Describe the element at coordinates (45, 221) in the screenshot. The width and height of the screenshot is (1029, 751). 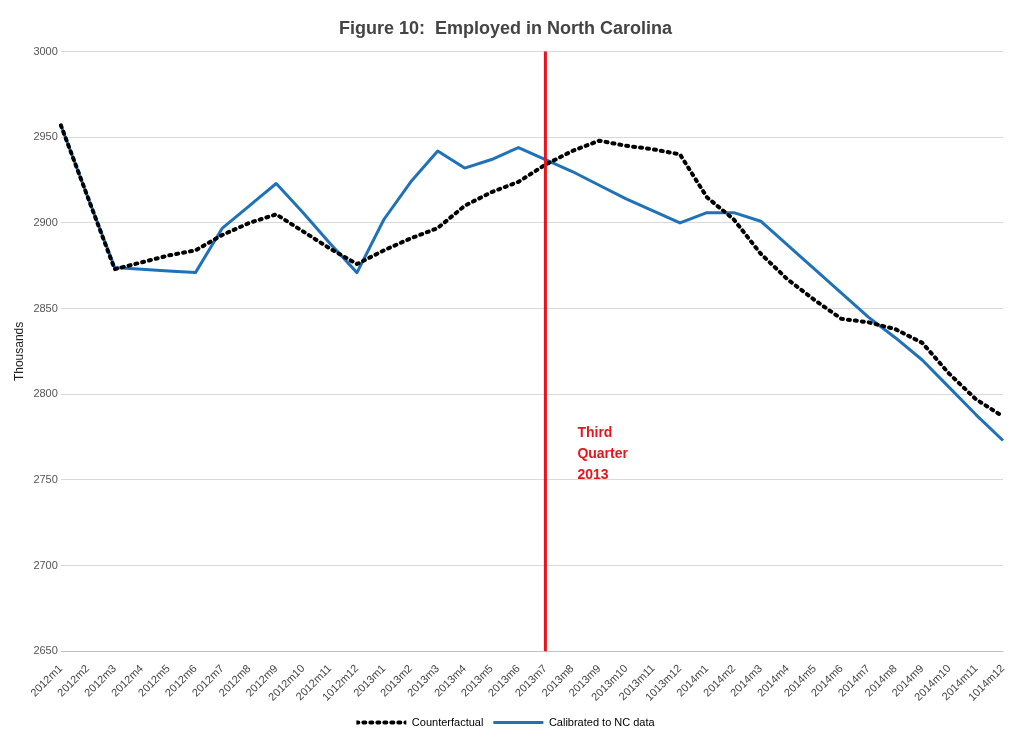
I see `y-tick-label: 2900` at that location.